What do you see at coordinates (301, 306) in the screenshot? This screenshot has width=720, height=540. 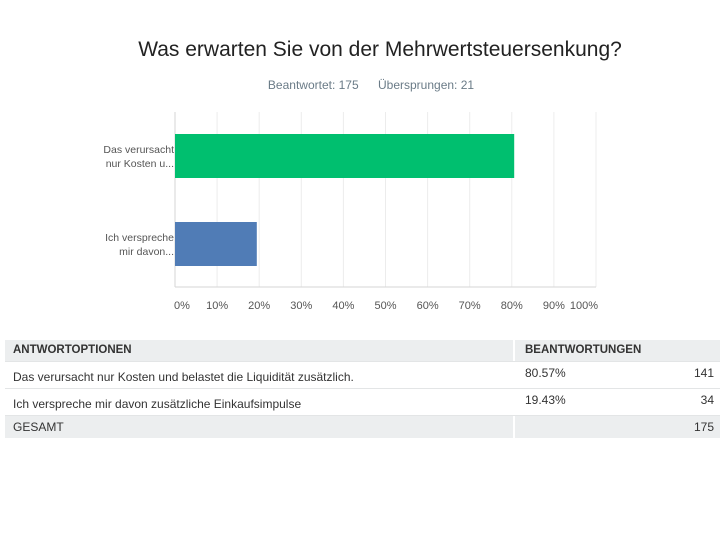 I see `x-tick-label: 30%` at bounding box center [301, 306].